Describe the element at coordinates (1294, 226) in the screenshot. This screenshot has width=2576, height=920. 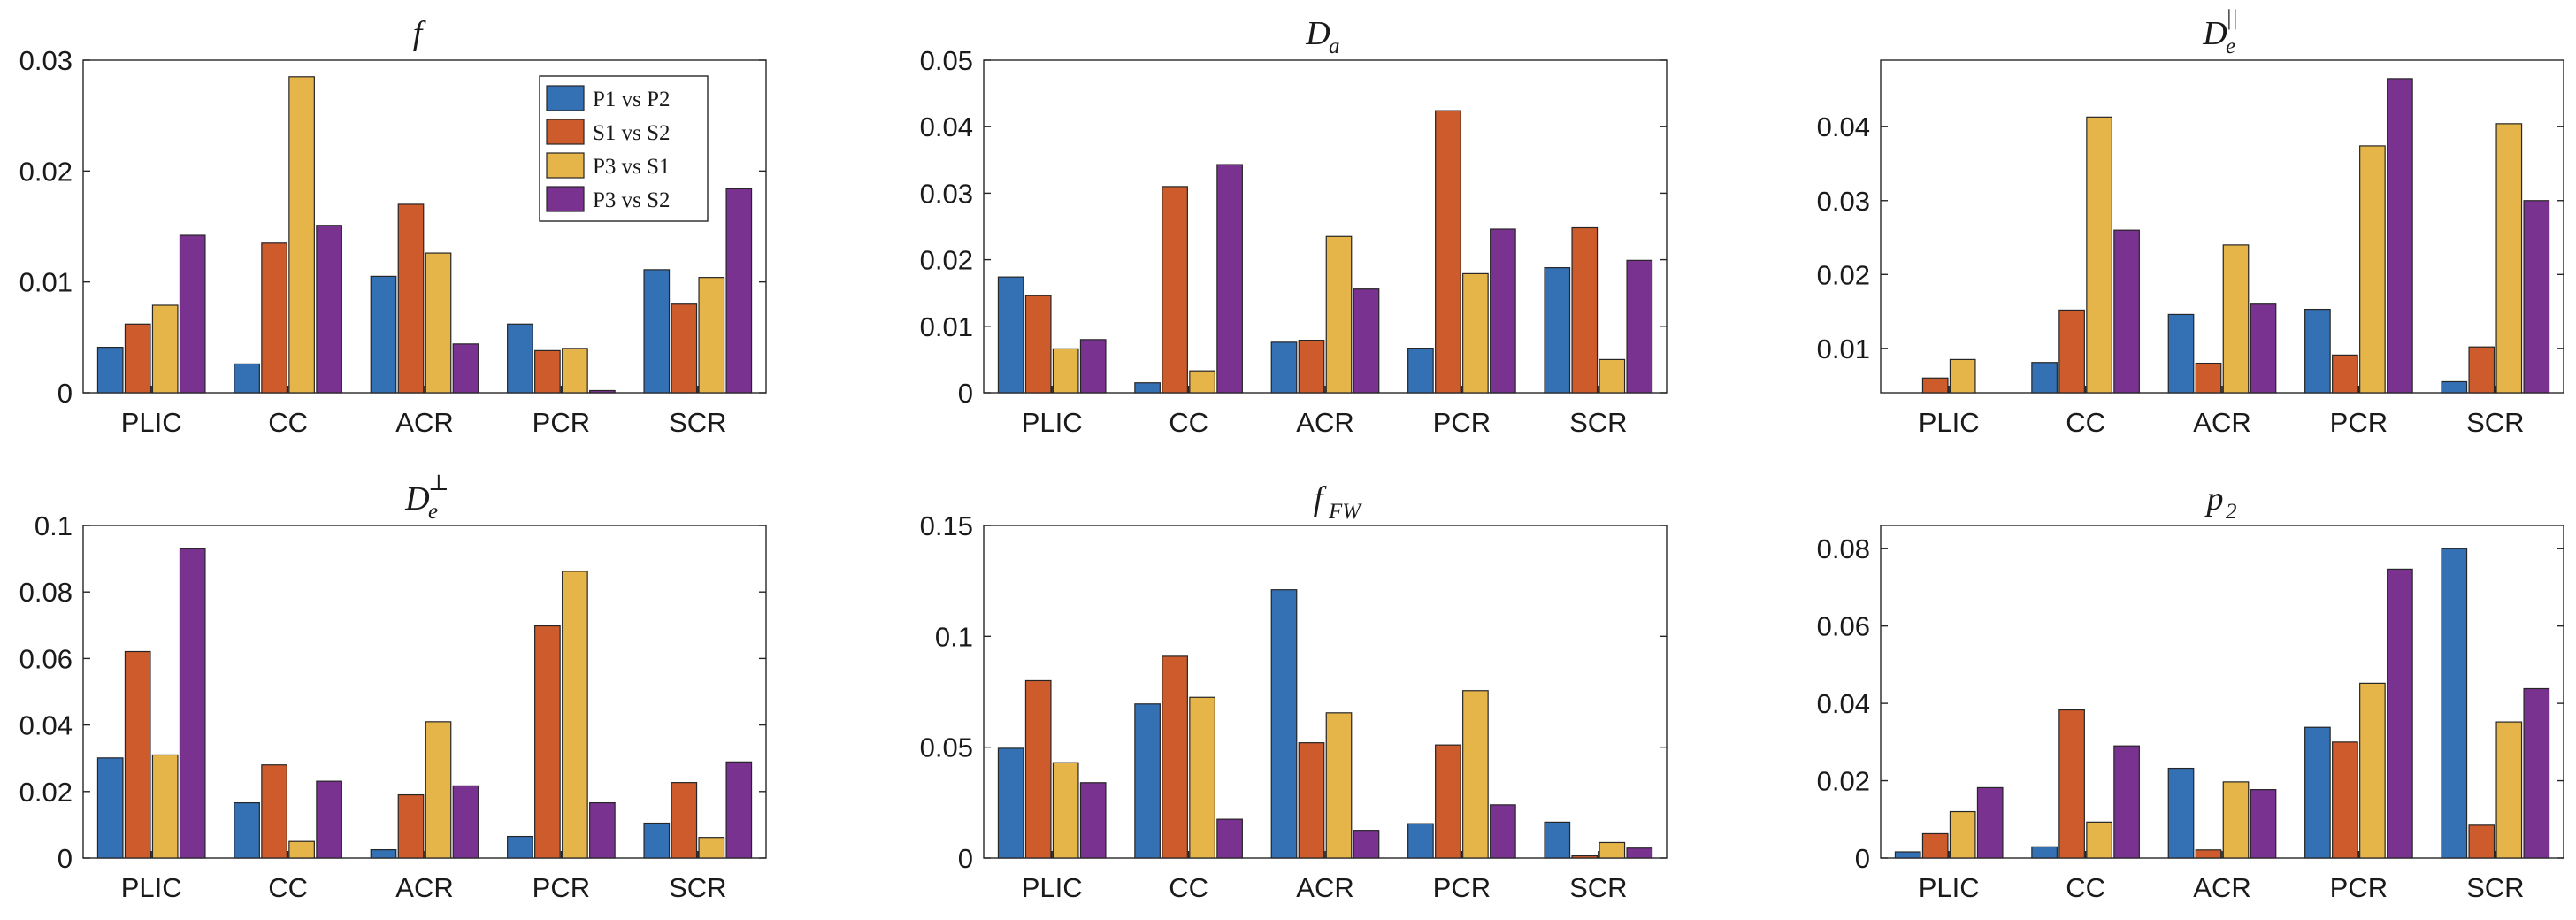
I see `panel-da: 0 0.01 0.02 0.03 0.04 0.05 PLIC CC ACR PCR SCR Da` at that location.